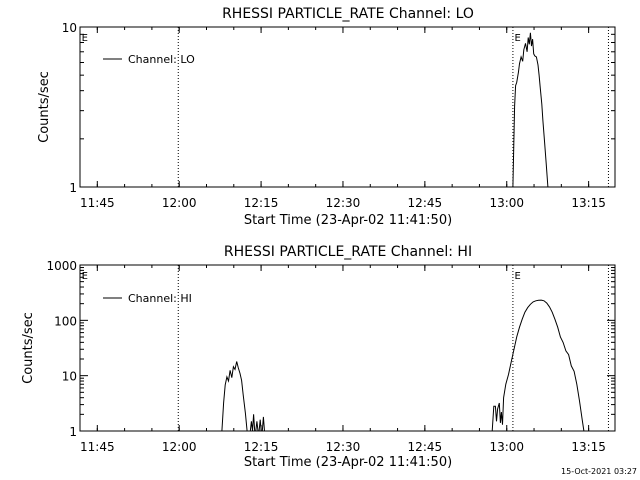  What do you see at coordinates (69, 28) in the screenshot?
I see `lo-y-tick-label: 10` at bounding box center [69, 28].